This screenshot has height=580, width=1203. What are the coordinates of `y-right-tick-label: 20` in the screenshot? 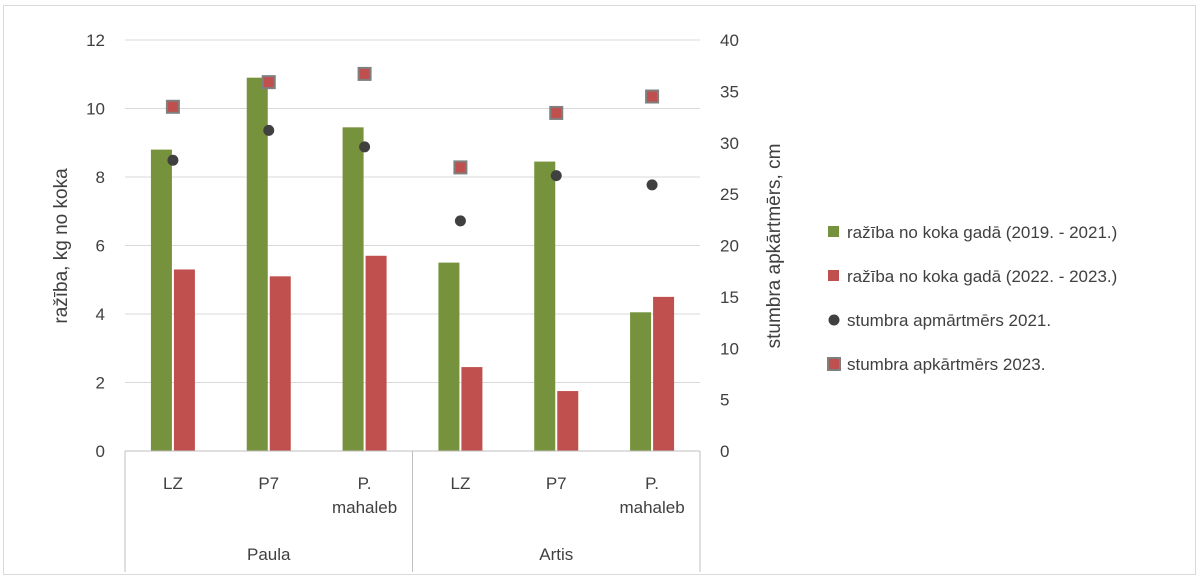 It's located at (729, 246).